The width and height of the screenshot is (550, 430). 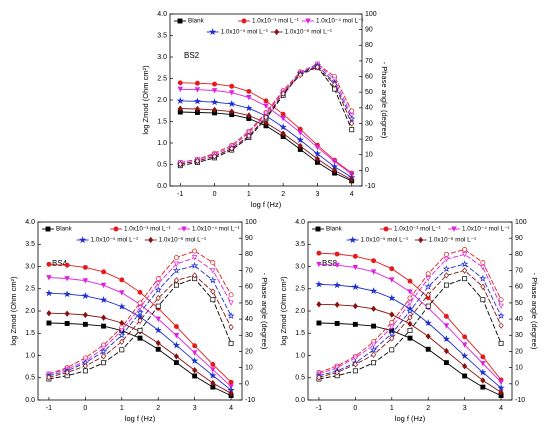 I want to click on y2-tick-label: 80, so click(x=249, y=254).